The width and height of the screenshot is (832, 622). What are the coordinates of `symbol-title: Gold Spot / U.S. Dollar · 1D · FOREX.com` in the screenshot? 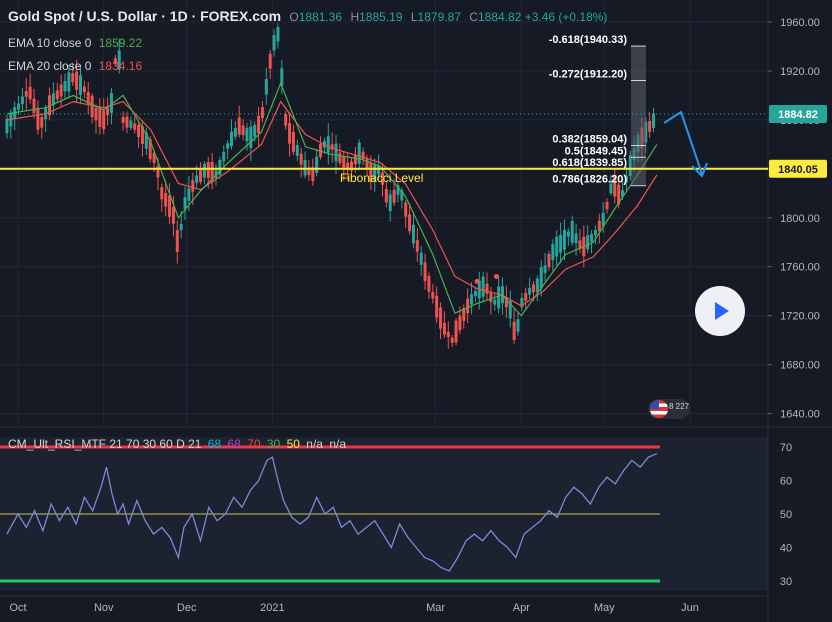 It's located at (145, 16).